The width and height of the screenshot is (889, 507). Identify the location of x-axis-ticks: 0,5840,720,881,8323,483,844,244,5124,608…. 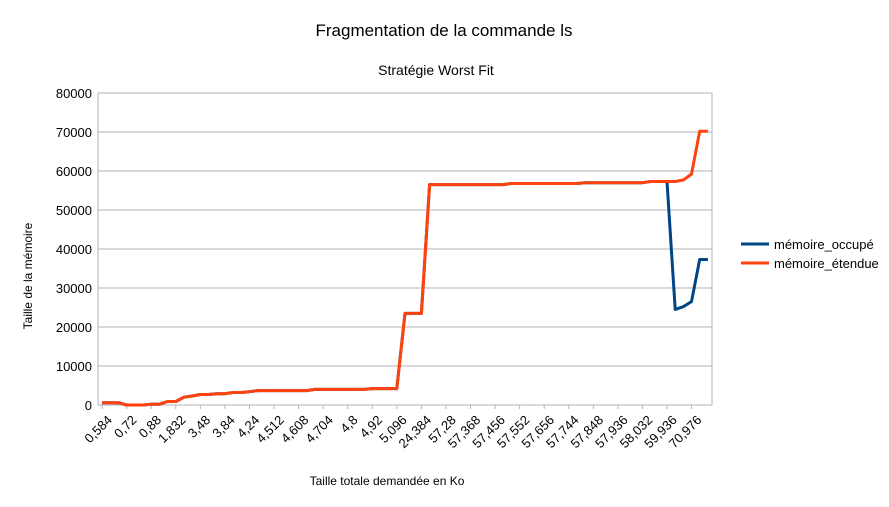
(392, 428).